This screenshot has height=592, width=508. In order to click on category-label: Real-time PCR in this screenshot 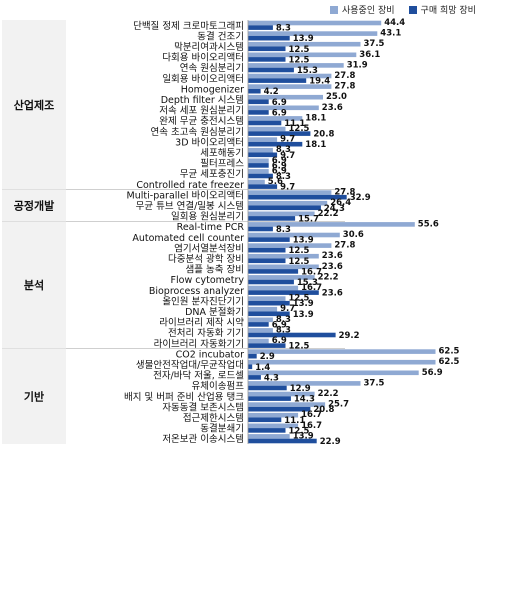, I will do `click(211, 227)`.